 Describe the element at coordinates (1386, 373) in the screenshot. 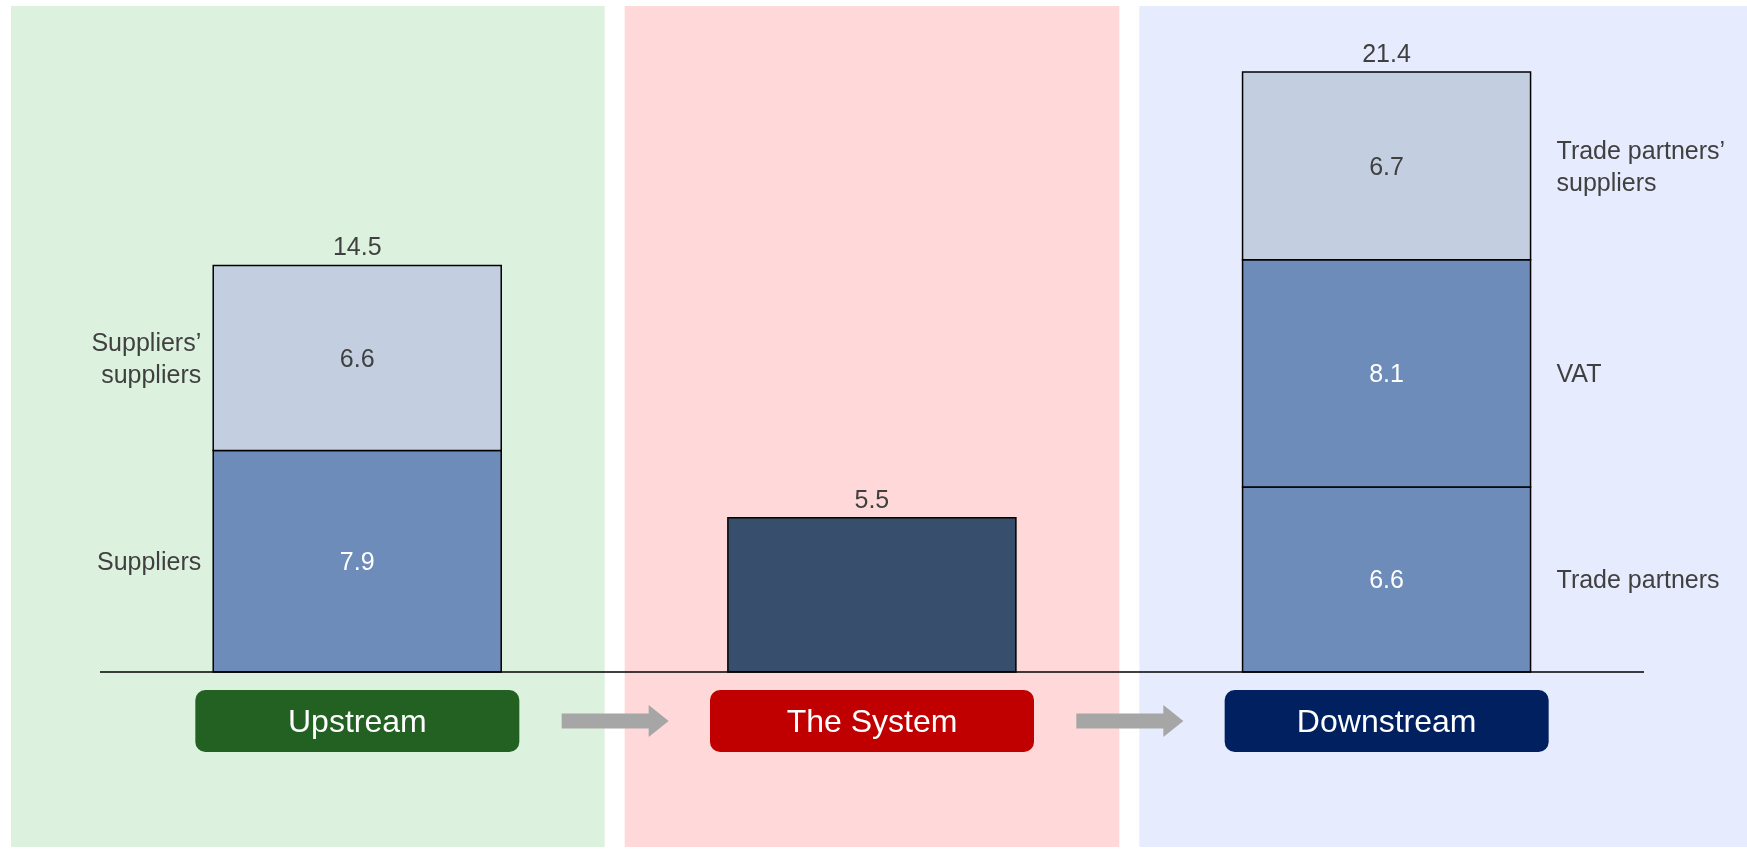

I see `data-label: 8.1` at that location.